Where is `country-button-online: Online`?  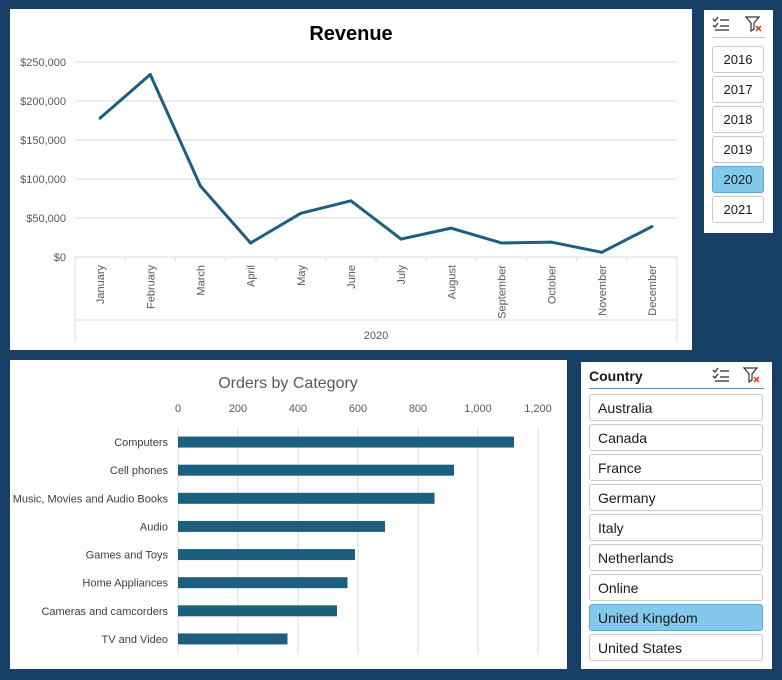
country-button-online: Online is located at coordinates (676, 587).